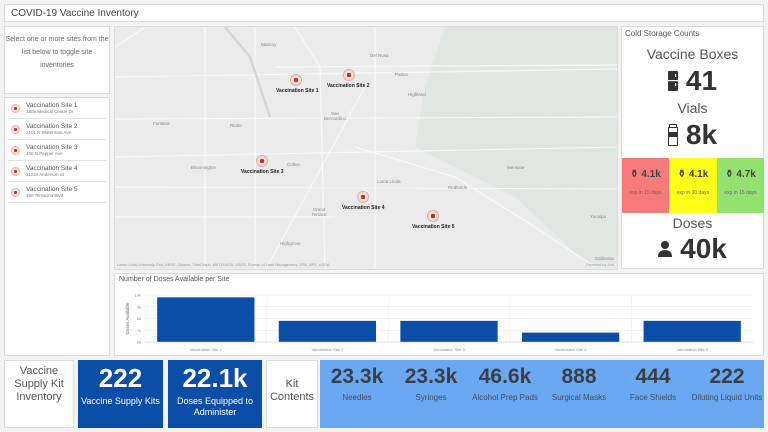  What do you see at coordinates (52, 168) in the screenshot?
I see `site-name: Vaccination Site 4` at bounding box center [52, 168].